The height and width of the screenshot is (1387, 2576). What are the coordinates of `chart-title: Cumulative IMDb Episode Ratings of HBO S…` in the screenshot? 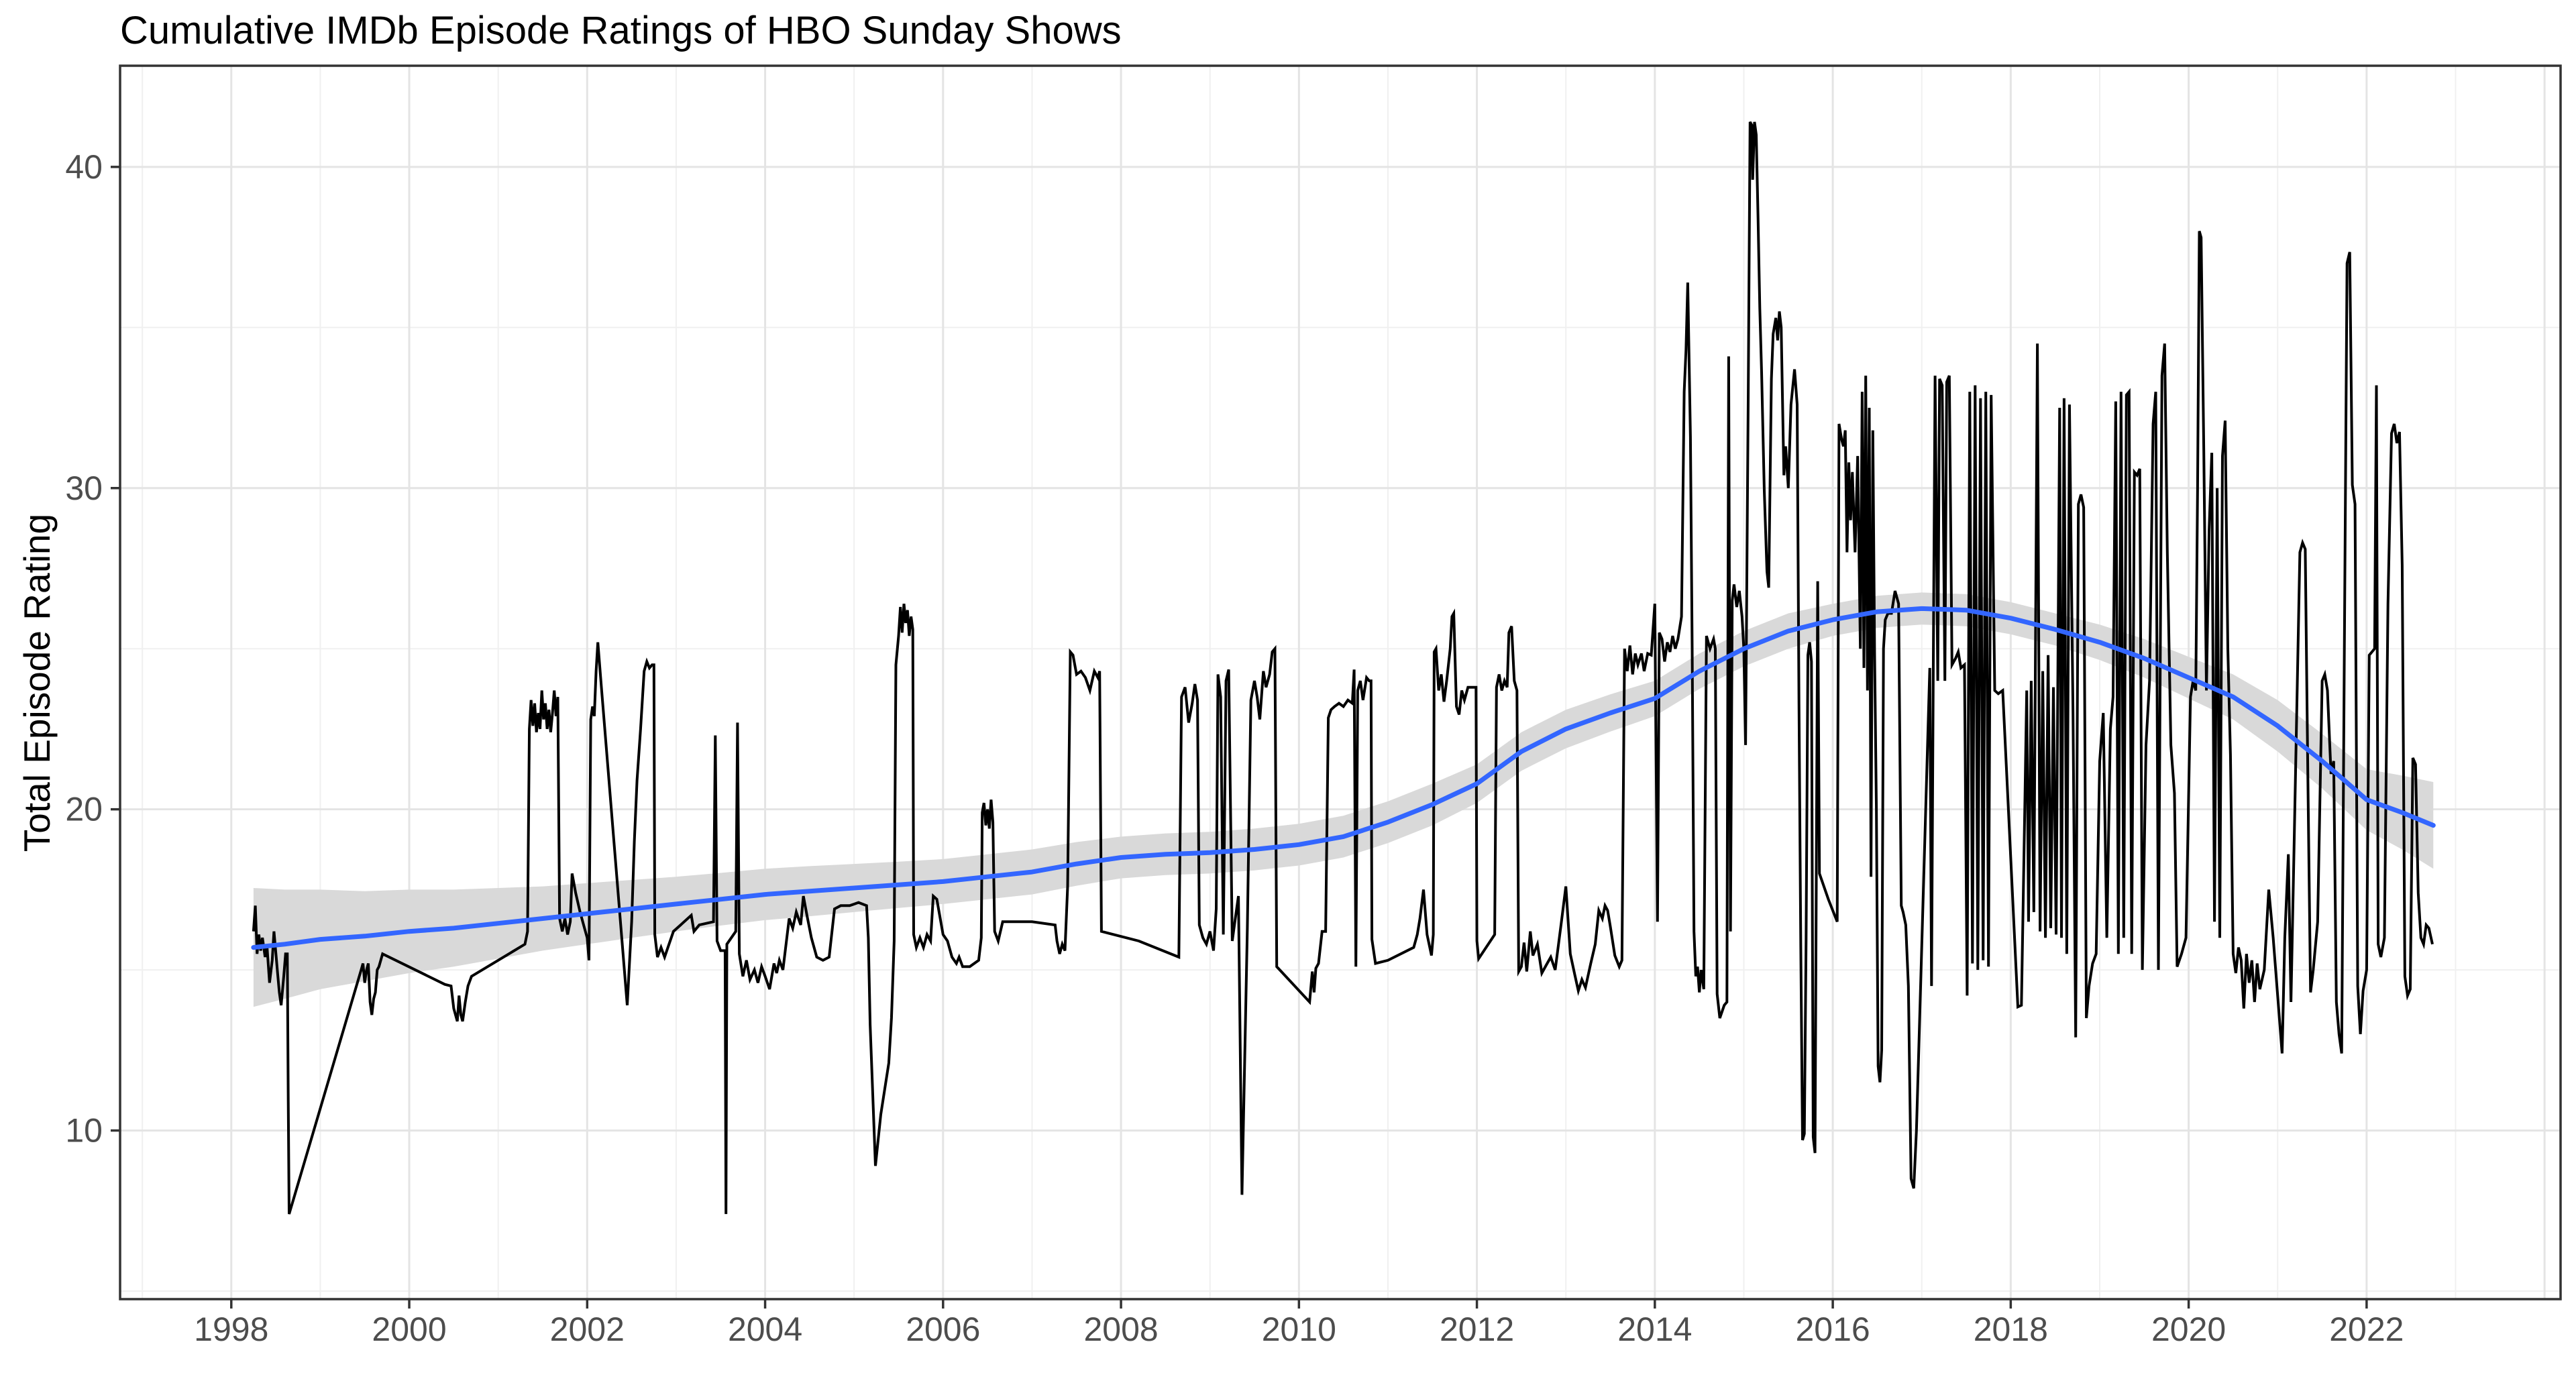 It's located at (621, 30).